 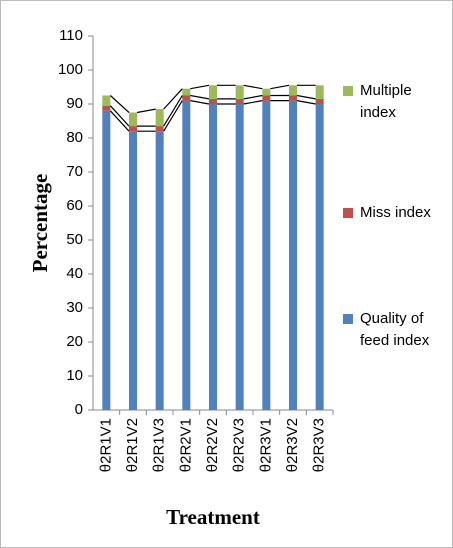 What do you see at coordinates (74, 307) in the screenshot?
I see `y-tick-label: 30` at bounding box center [74, 307].